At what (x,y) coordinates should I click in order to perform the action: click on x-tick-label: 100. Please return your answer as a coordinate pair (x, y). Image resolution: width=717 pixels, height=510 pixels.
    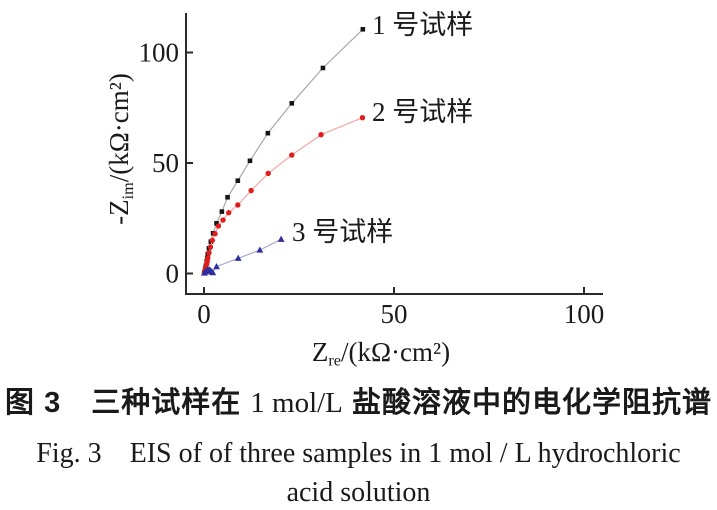
    Looking at the image, I should click on (584, 314).